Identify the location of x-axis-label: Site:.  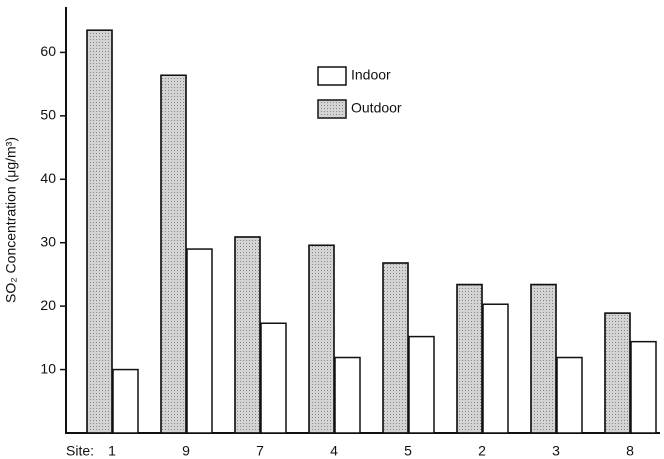
(80, 451).